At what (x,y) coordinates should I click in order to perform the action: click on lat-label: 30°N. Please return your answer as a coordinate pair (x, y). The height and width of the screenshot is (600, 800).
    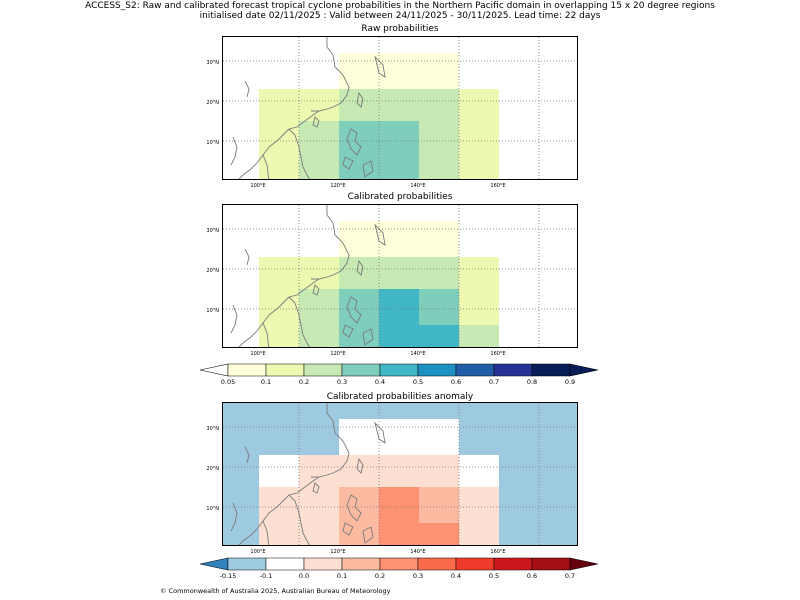
    Looking at the image, I should click on (212, 231).